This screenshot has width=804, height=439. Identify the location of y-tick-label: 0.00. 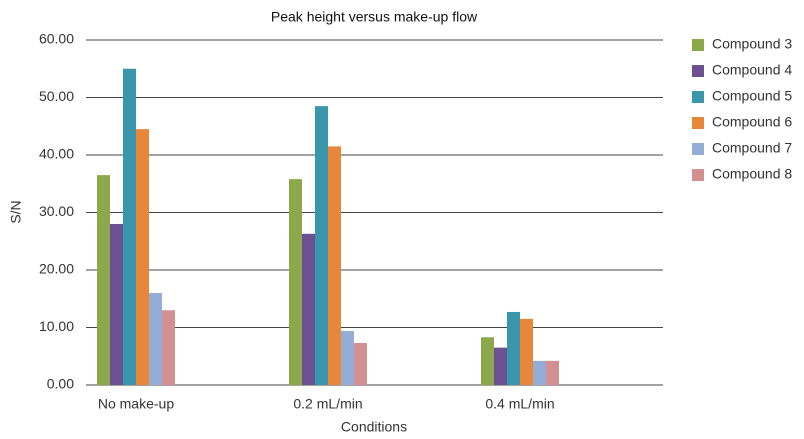
(60, 384).